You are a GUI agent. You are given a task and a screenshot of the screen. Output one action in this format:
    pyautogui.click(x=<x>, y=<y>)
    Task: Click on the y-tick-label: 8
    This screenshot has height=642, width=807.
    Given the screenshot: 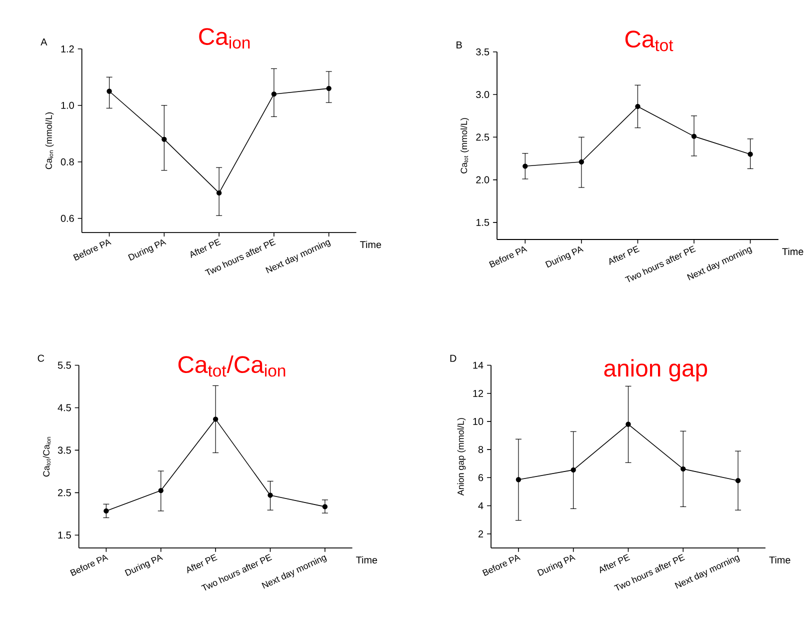 What is the action you would take?
    pyautogui.click(x=481, y=450)
    